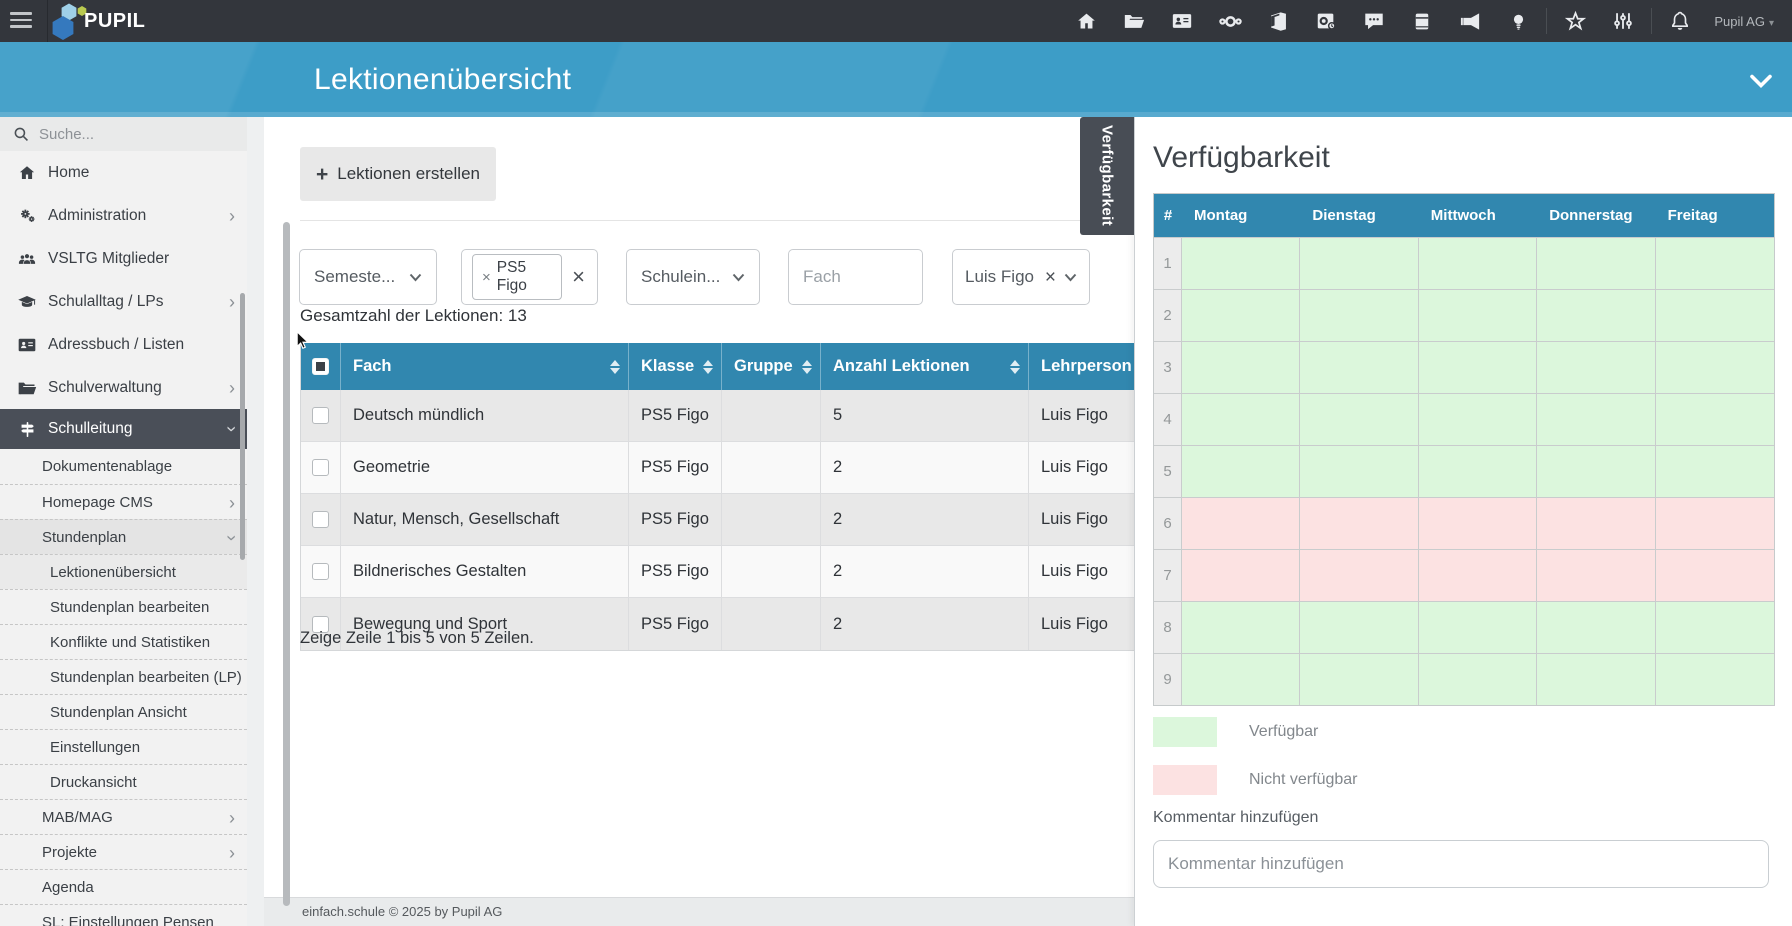 The height and width of the screenshot is (926, 1792). What do you see at coordinates (1461, 864) in the screenshot?
I see `comment-input` at bounding box center [1461, 864].